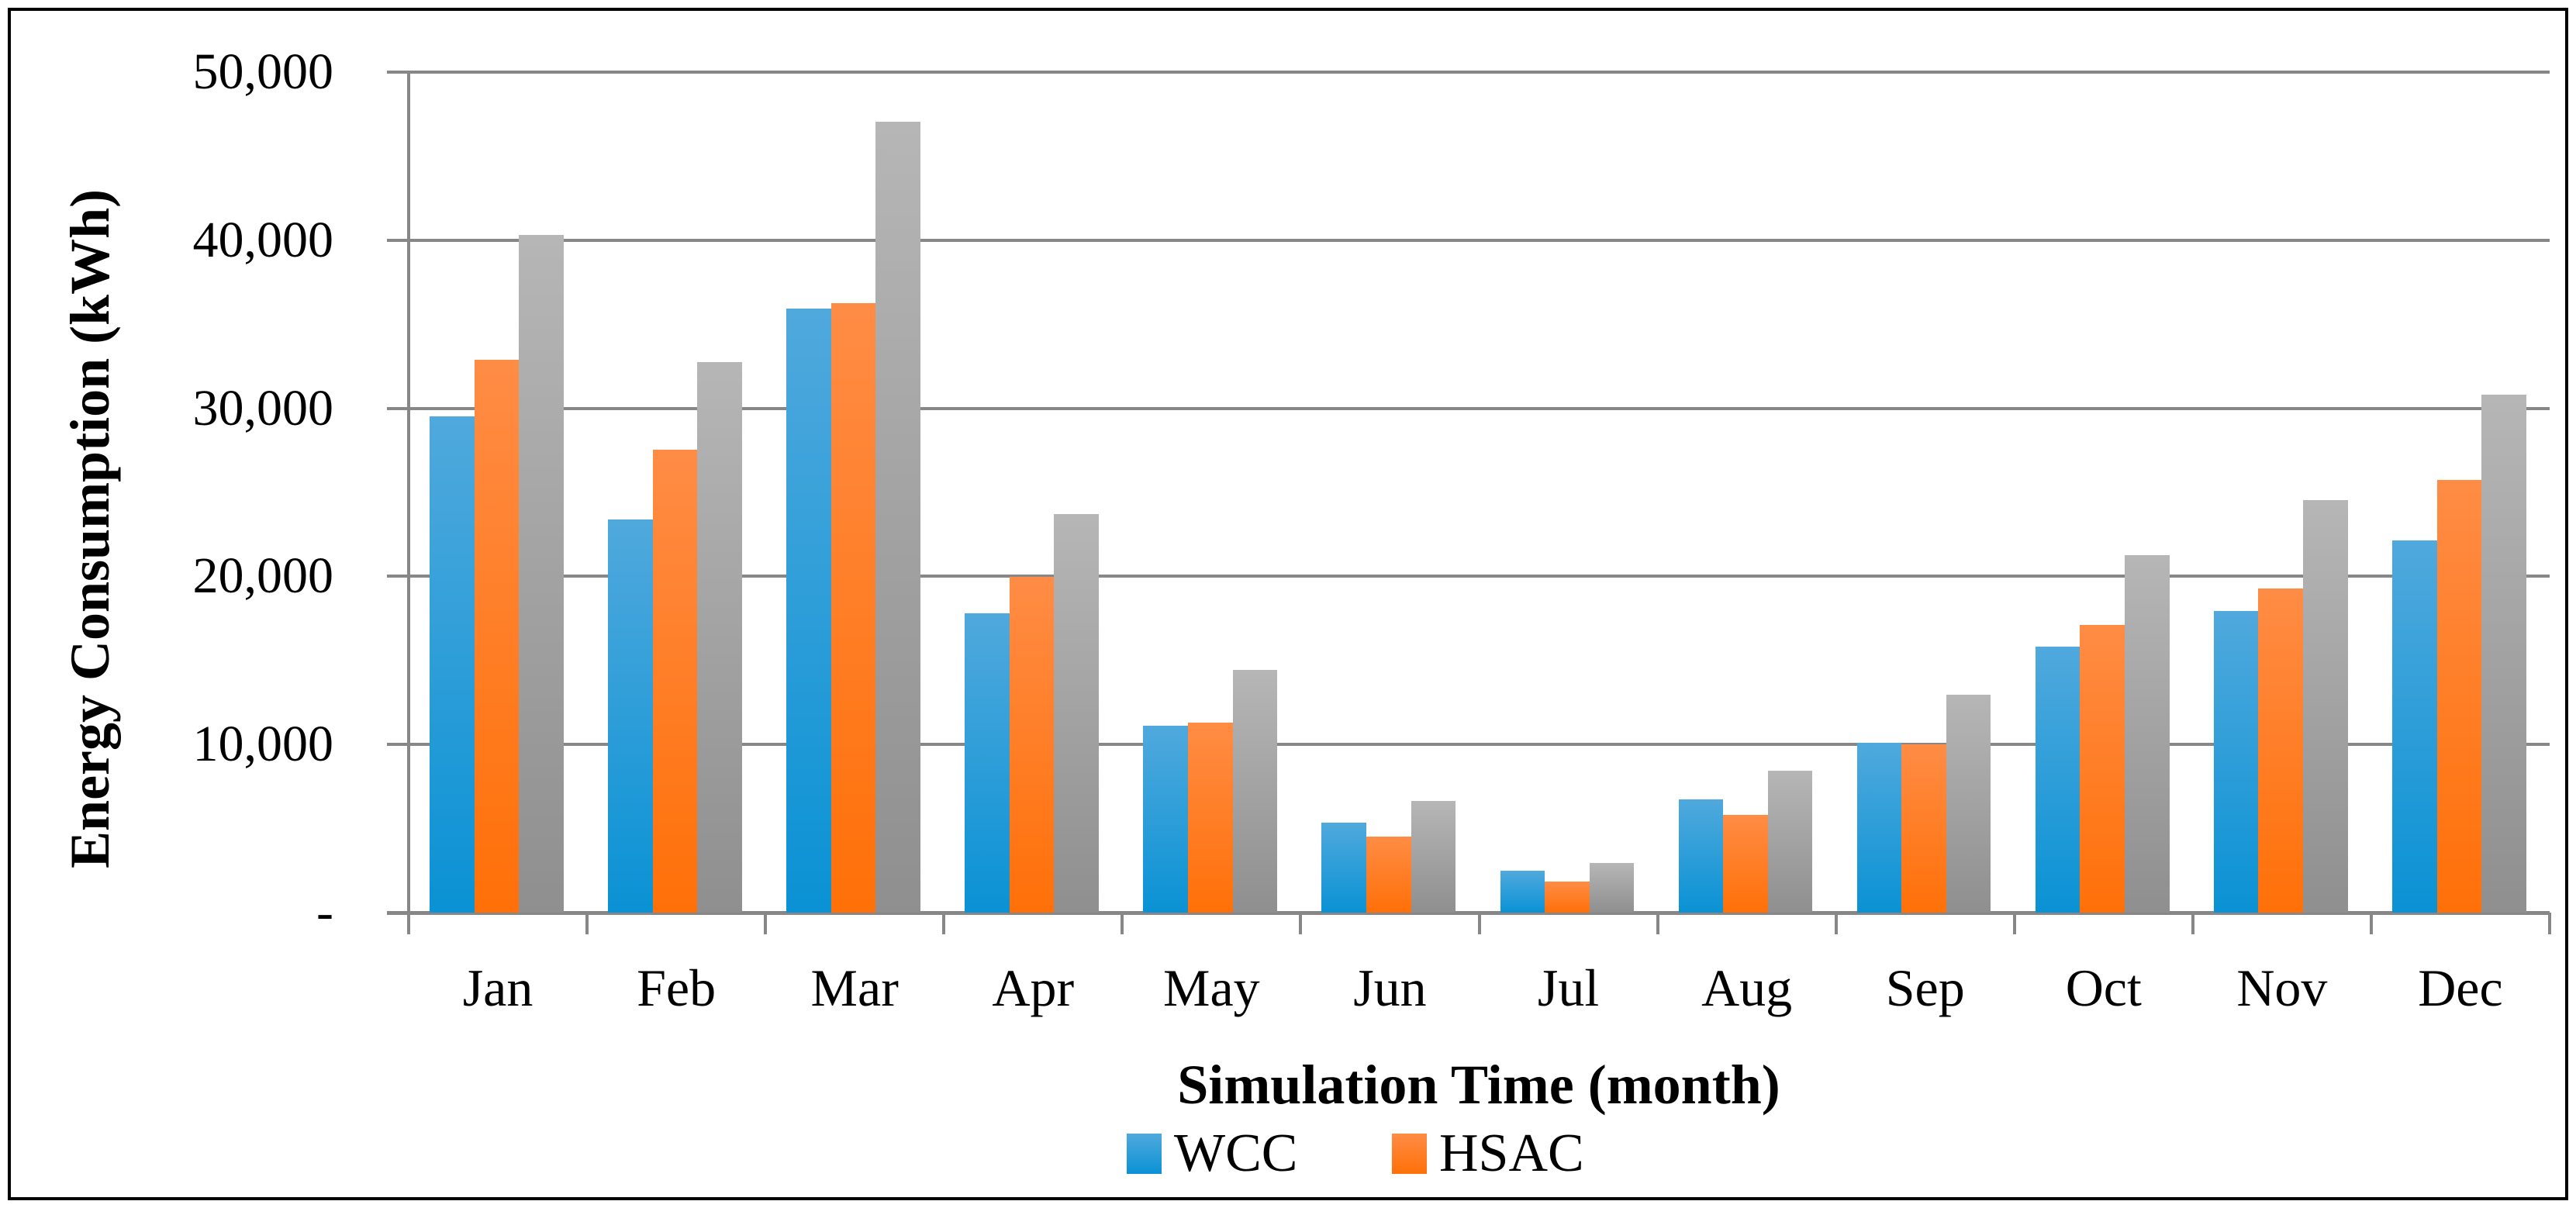  Describe the element at coordinates (1255, 791) in the screenshot. I see `bar-unlabeled-may` at that location.